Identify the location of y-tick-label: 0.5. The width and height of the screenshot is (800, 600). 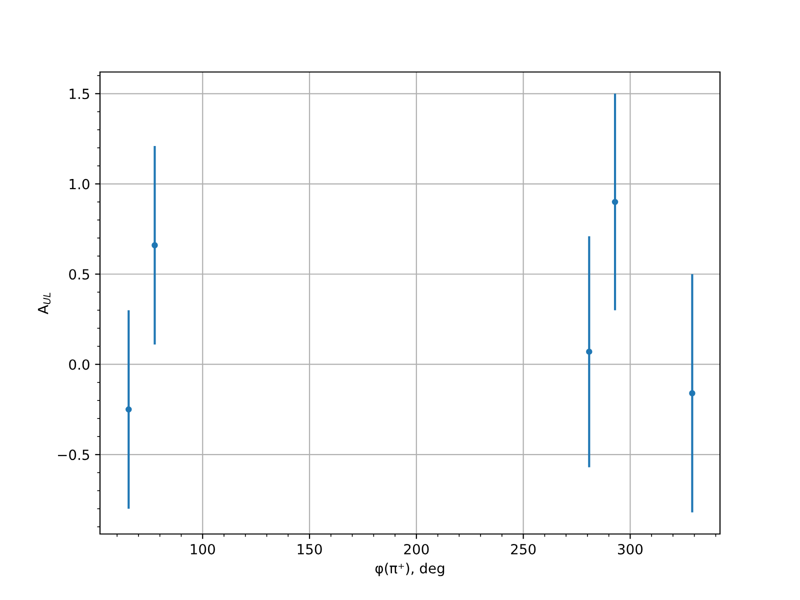
(79, 274).